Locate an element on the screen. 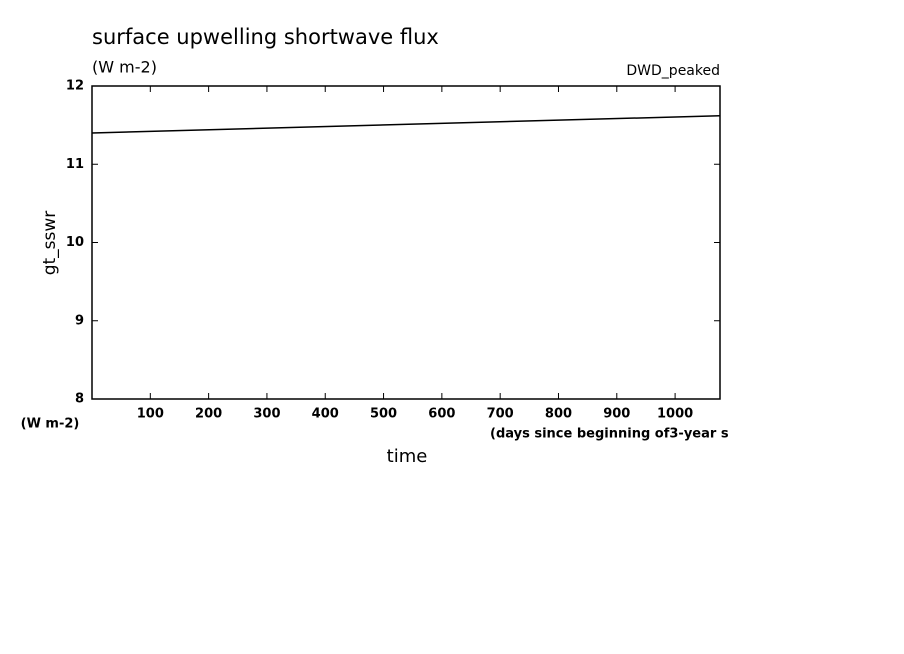  y-tick-label: 11 is located at coordinates (75, 164).